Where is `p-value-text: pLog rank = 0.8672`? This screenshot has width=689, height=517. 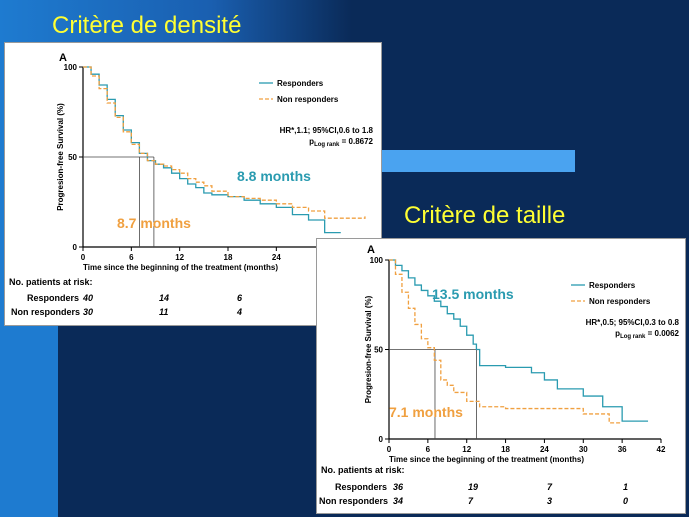 p-value-text: pLog rank = 0.8672 is located at coordinates (341, 142).